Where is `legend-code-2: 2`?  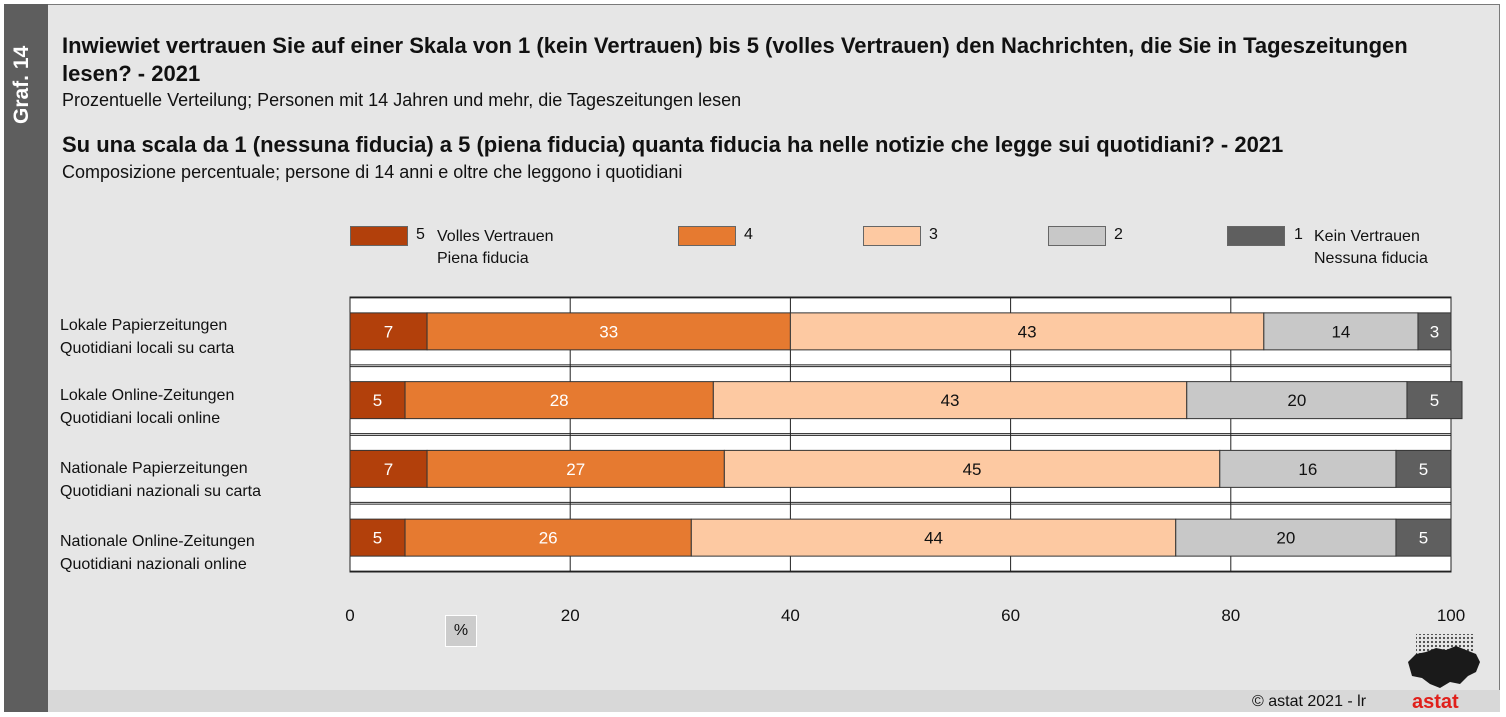 legend-code-2: 2 is located at coordinates (1118, 234).